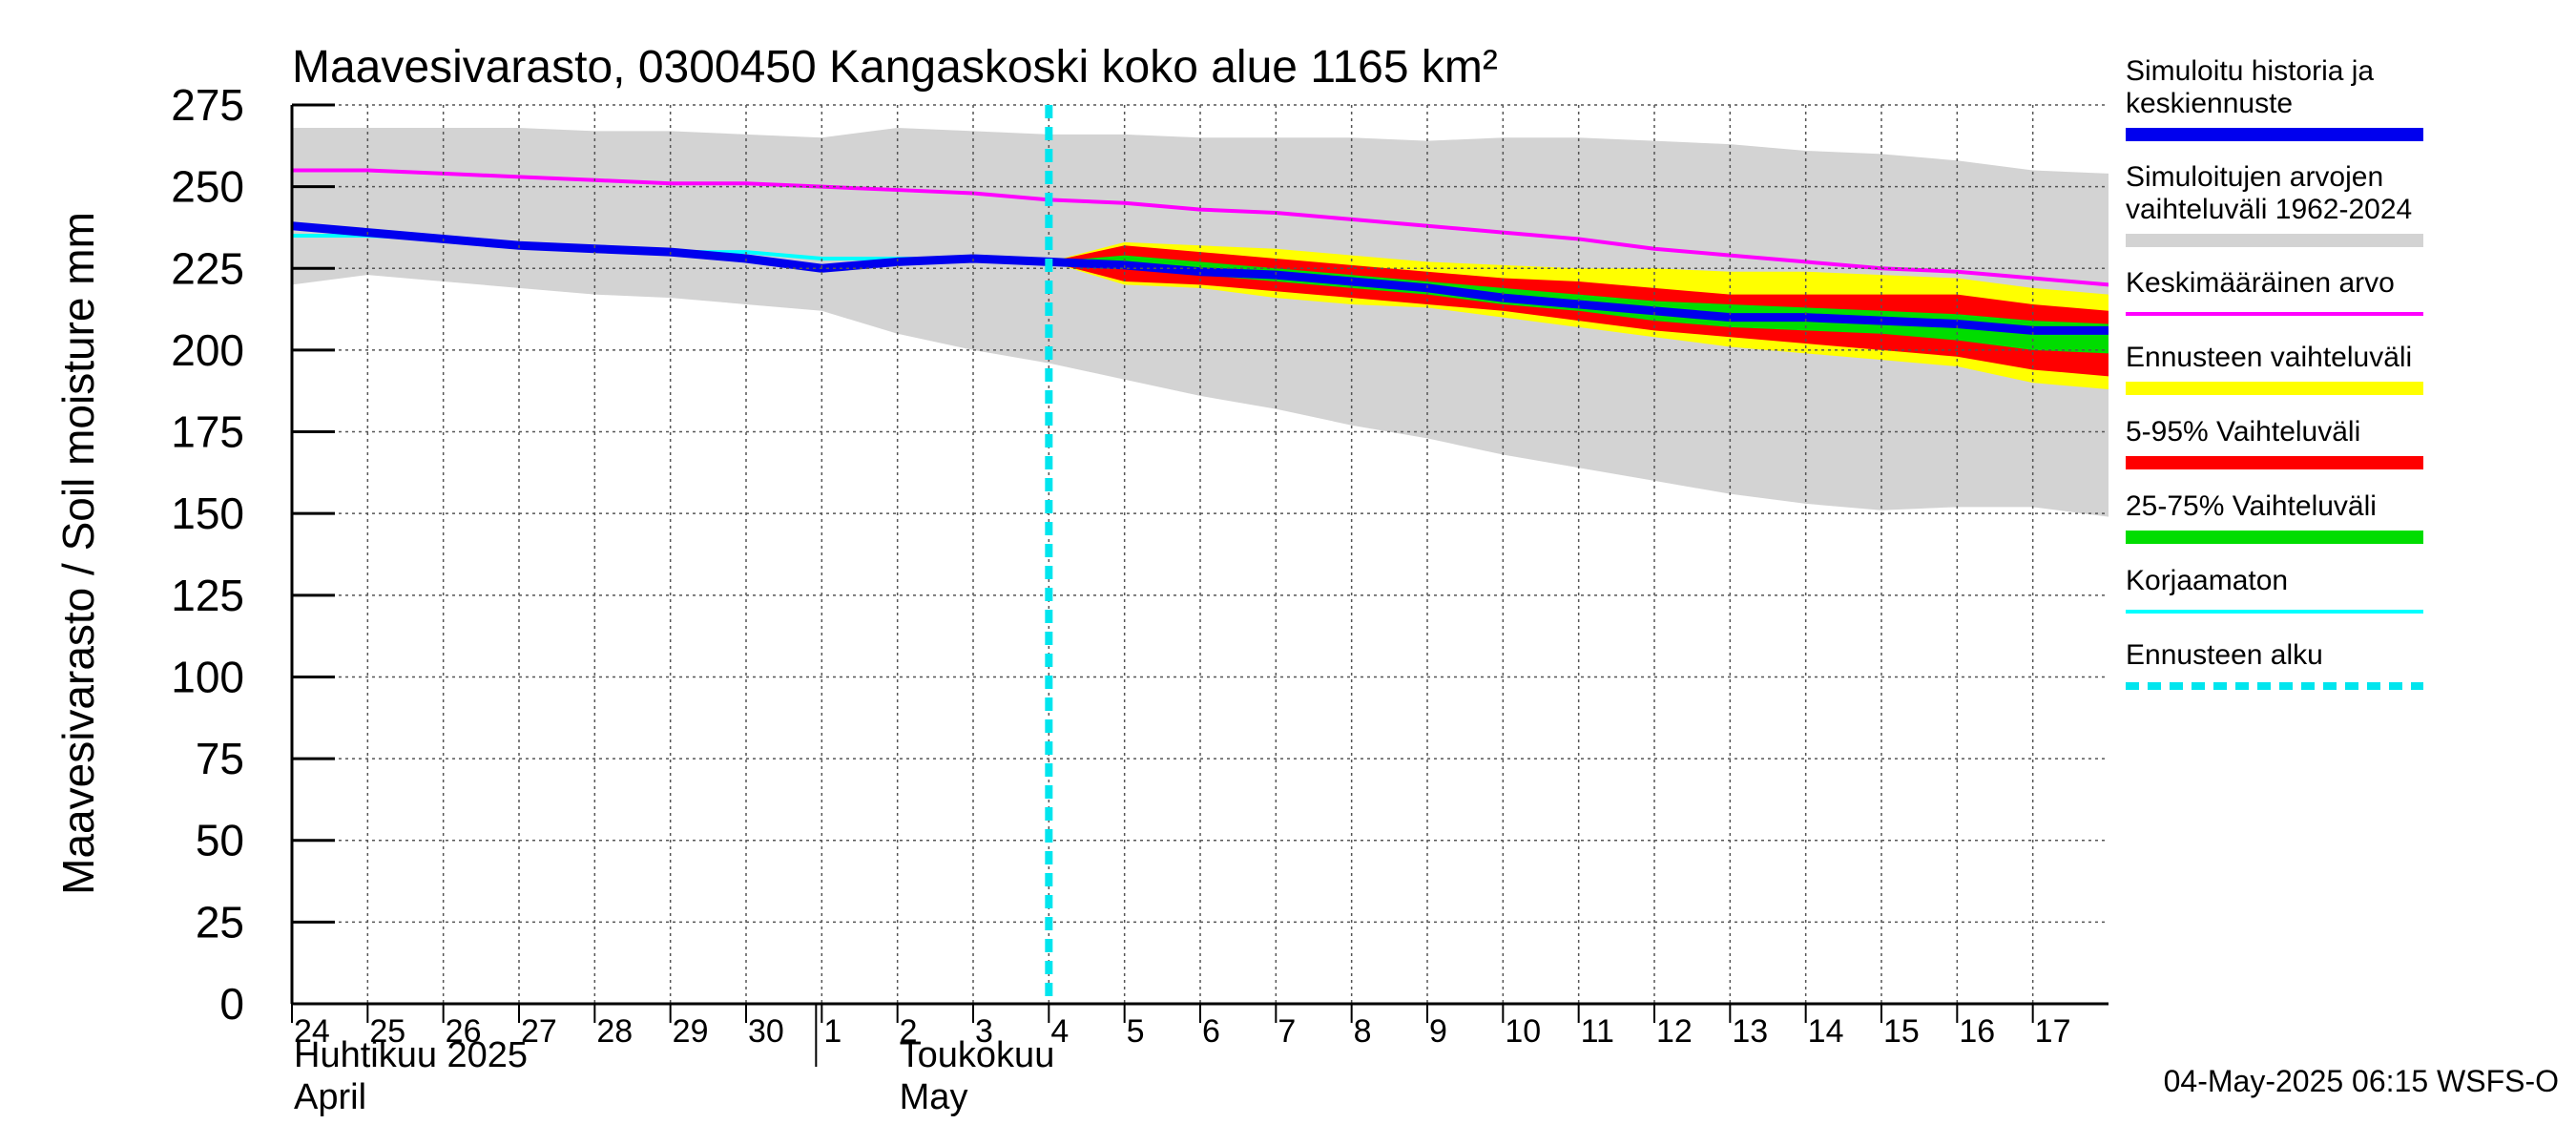  Describe the element at coordinates (1674, 1031) in the screenshot. I see `x-tick-label: 12` at that location.